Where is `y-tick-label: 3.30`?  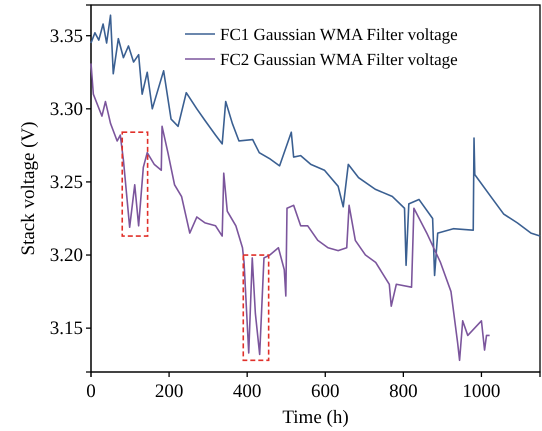 y-tick-label: 3.30 is located at coordinates (66, 109).